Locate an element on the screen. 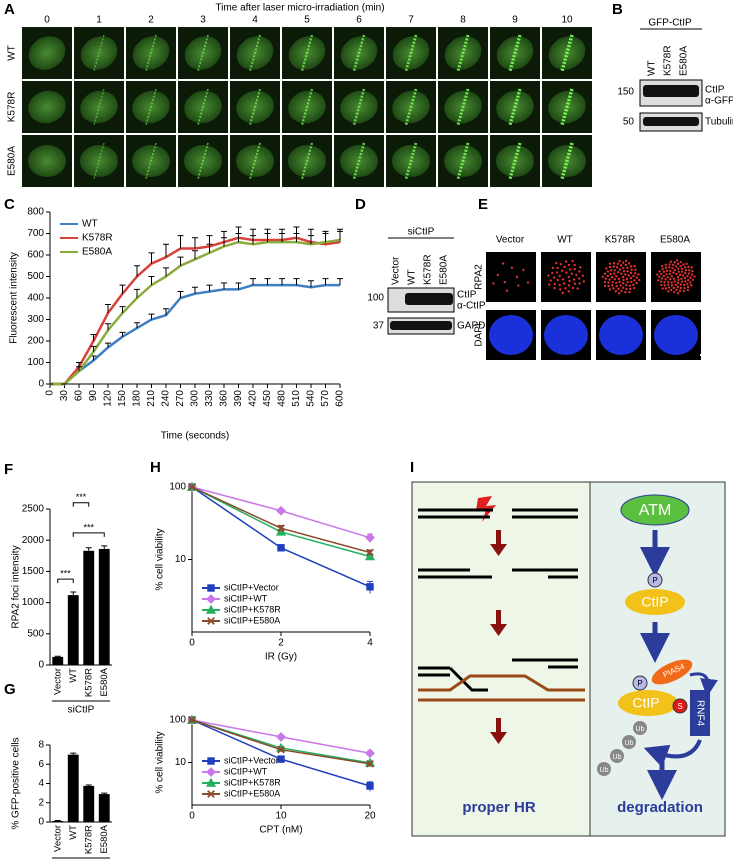 The height and width of the screenshot is (859, 733). legend-label: siCtIP+WT is located at coordinates (246, 771).